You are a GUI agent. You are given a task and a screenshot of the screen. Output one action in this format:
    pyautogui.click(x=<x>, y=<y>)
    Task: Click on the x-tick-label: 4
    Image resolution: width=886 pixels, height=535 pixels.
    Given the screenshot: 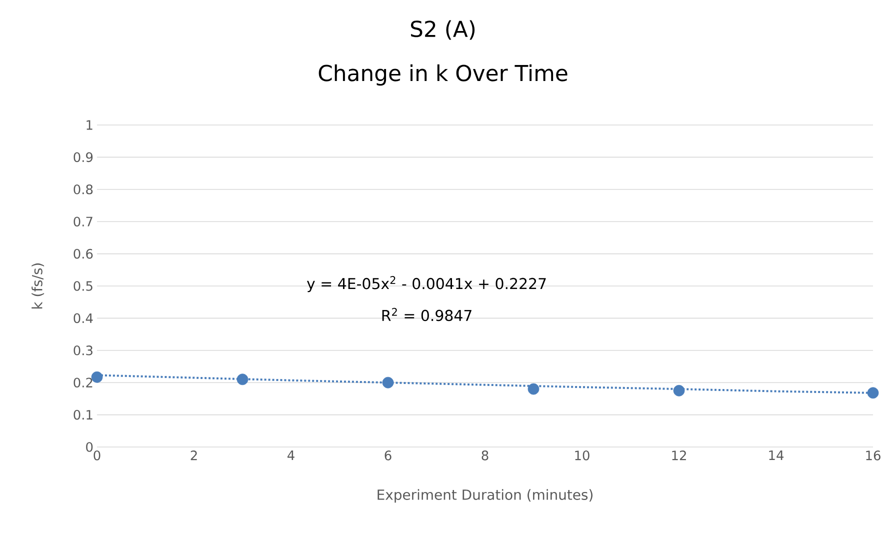 What is the action you would take?
    pyautogui.click(x=291, y=455)
    